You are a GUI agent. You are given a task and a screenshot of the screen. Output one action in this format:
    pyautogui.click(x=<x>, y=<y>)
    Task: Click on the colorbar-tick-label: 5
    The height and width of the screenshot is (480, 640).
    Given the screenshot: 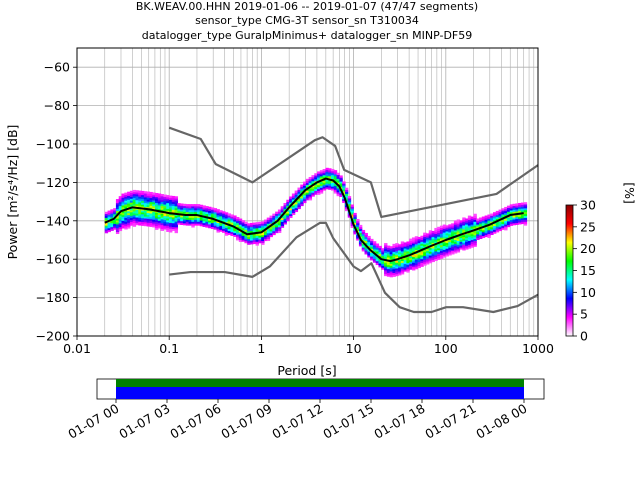 What is the action you would take?
    pyautogui.click(x=584, y=314)
    